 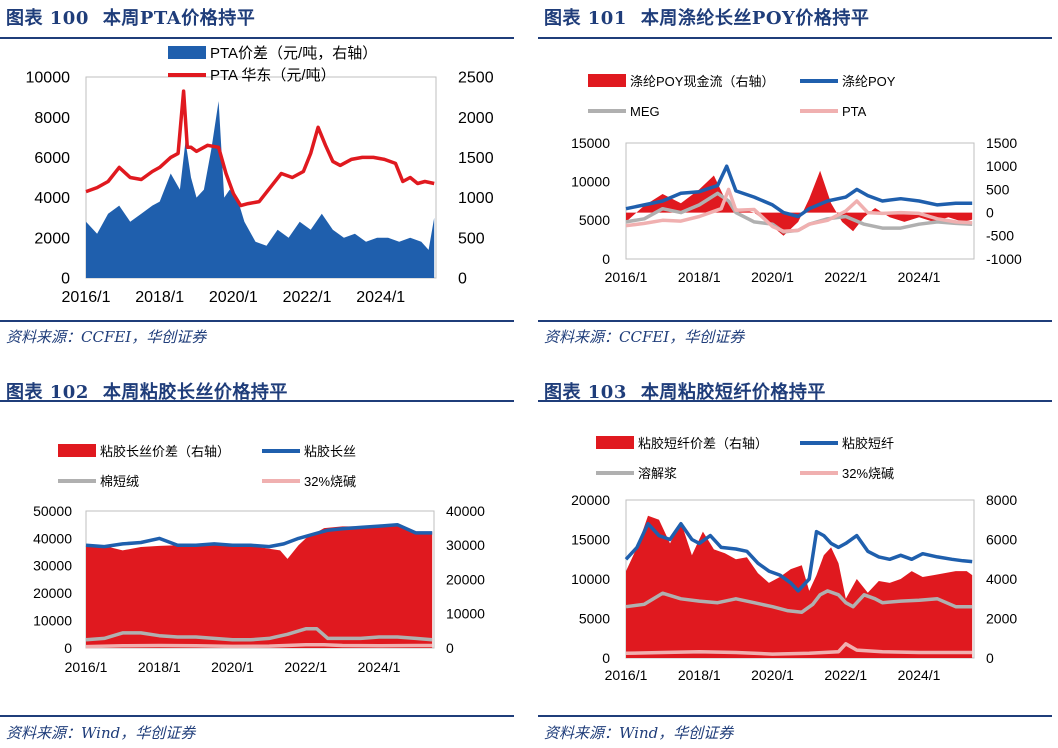 What do you see at coordinates (330, 451) in the screenshot?
I see `legend-label: 粘胶长丝` at bounding box center [330, 451].